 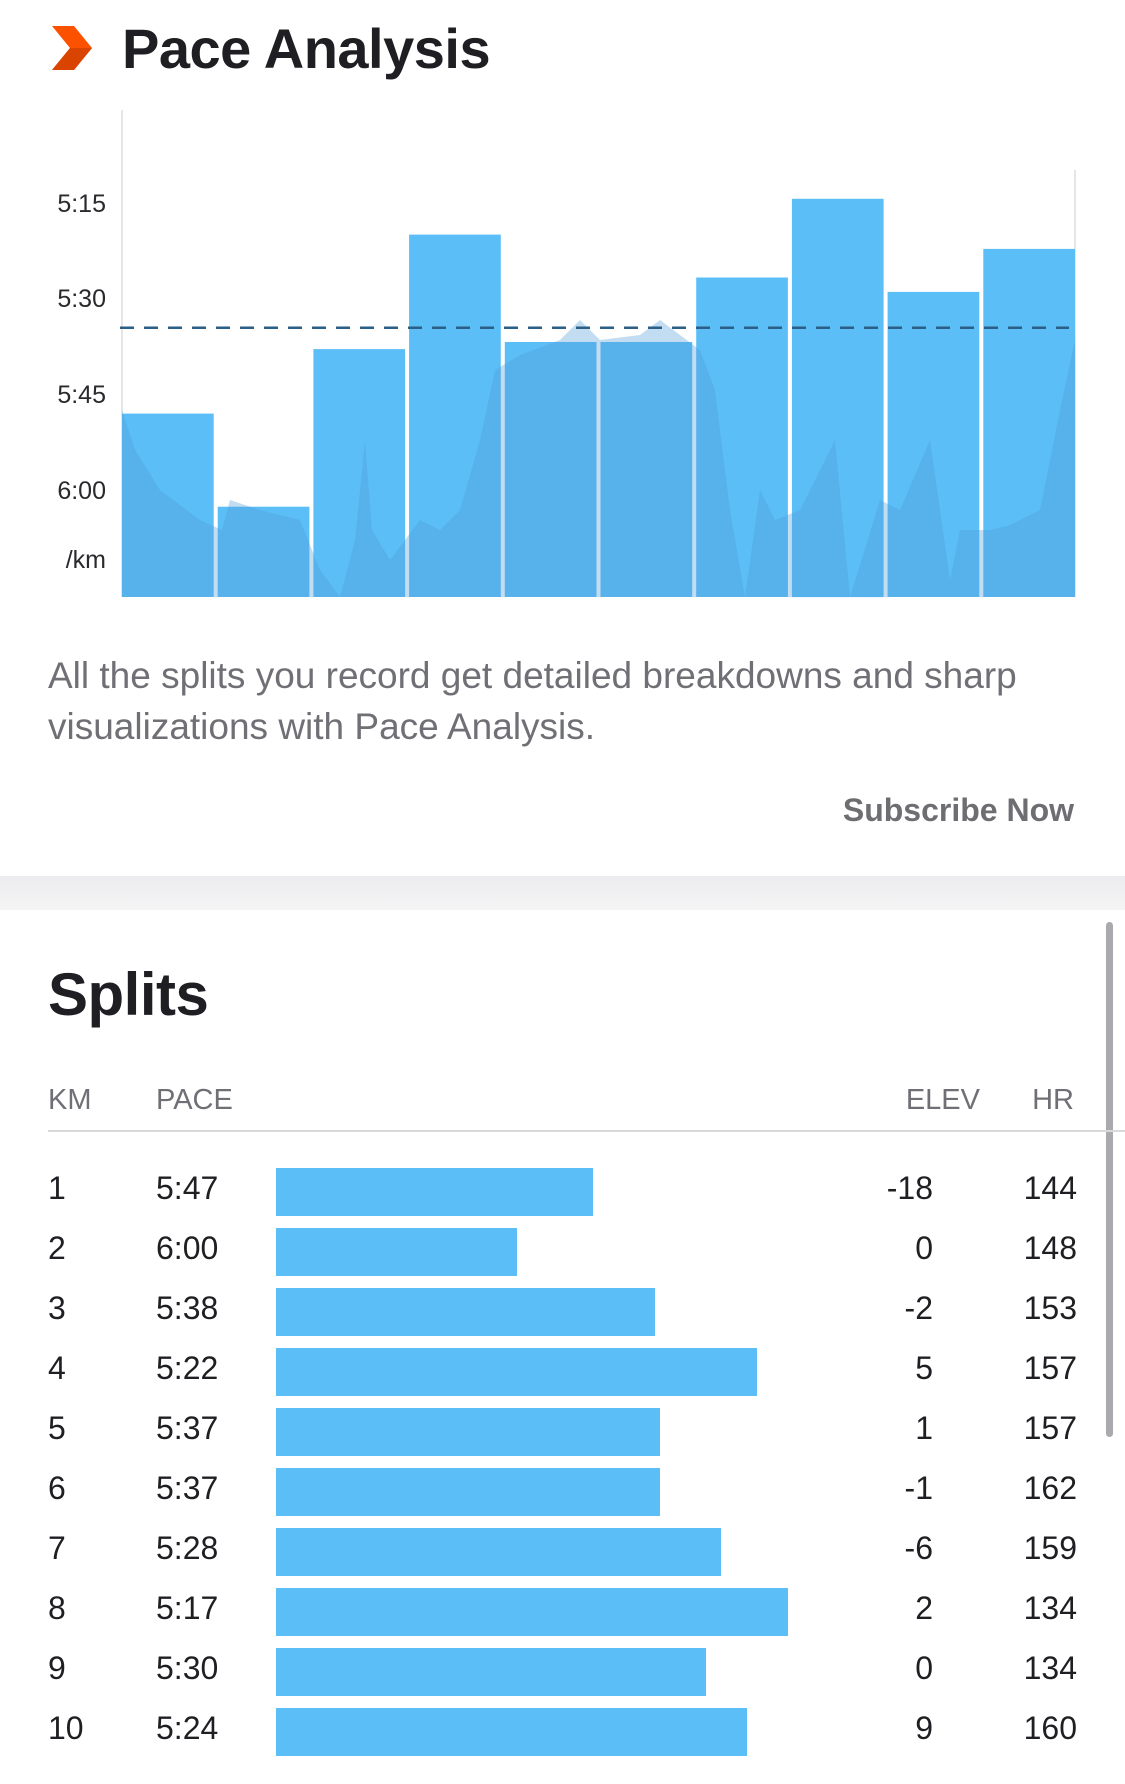 What do you see at coordinates (1050, 1548) in the screenshot?
I see `split-hr: 159` at bounding box center [1050, 1548].